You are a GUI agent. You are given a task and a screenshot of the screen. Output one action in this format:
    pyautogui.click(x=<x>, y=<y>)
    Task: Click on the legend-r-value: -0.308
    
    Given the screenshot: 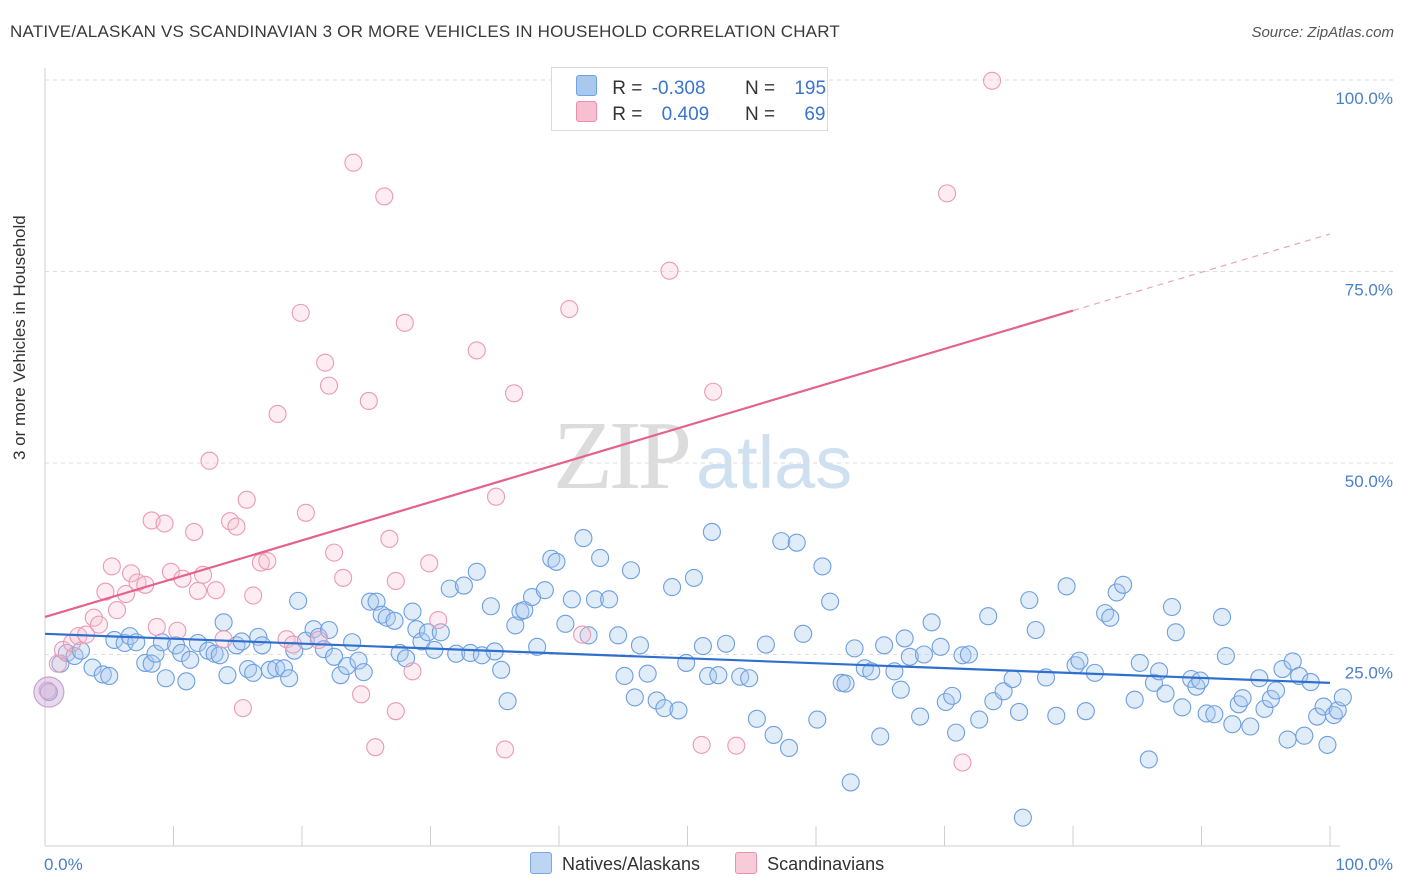 What is the action you would take?
    pyautogui.click(x=678, y=88)
    